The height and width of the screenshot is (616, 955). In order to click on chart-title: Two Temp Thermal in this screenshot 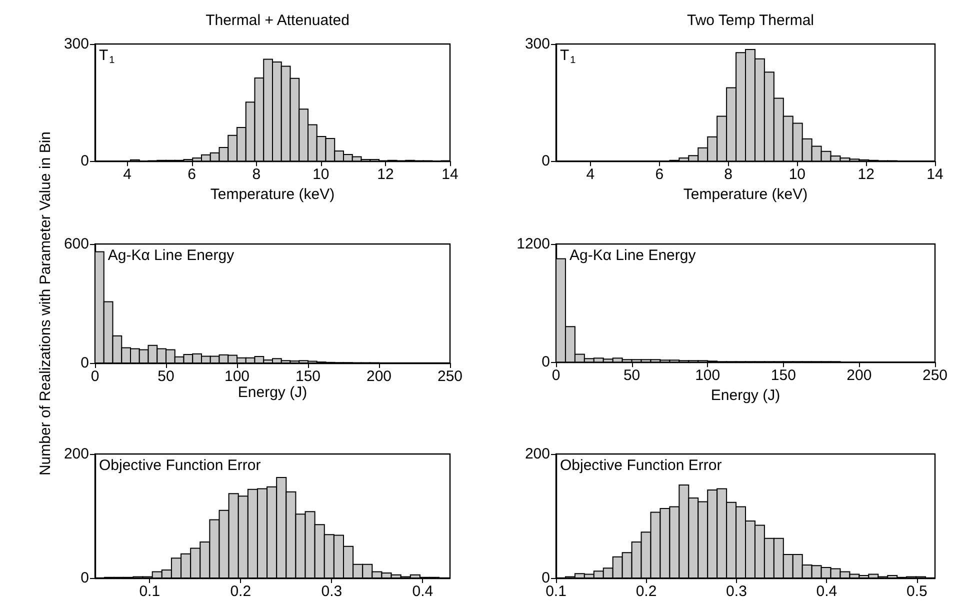, I will do `click(750, 20)`.